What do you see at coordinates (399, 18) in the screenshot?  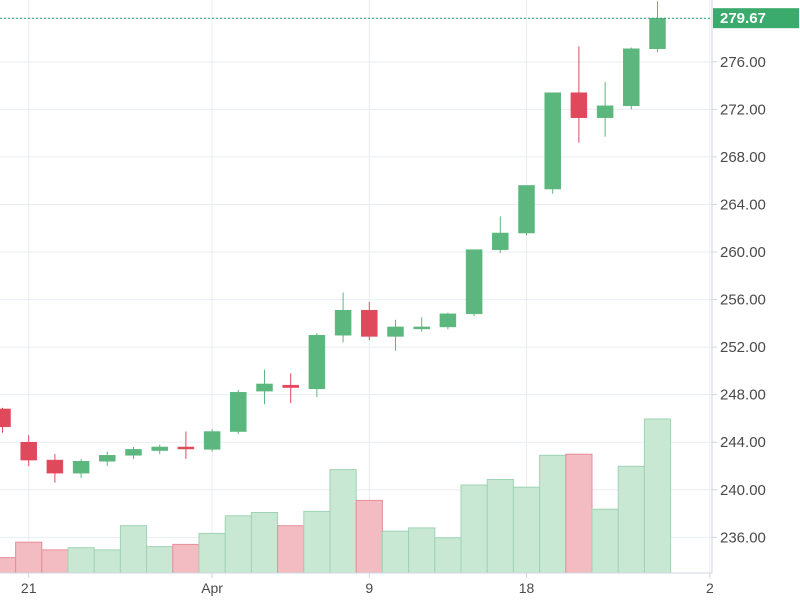 I see `last-price-marker: 279.67` at bounding box center [399, 18].